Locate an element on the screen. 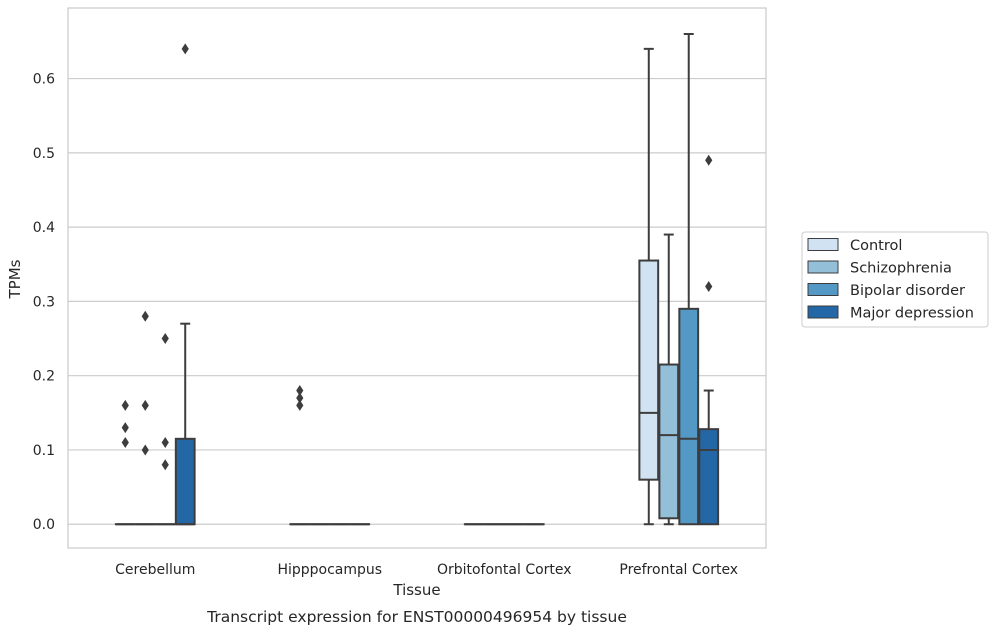 This screenshot has width=997, height=634. legend-item: Major depression is located at coordinates (890, 313).